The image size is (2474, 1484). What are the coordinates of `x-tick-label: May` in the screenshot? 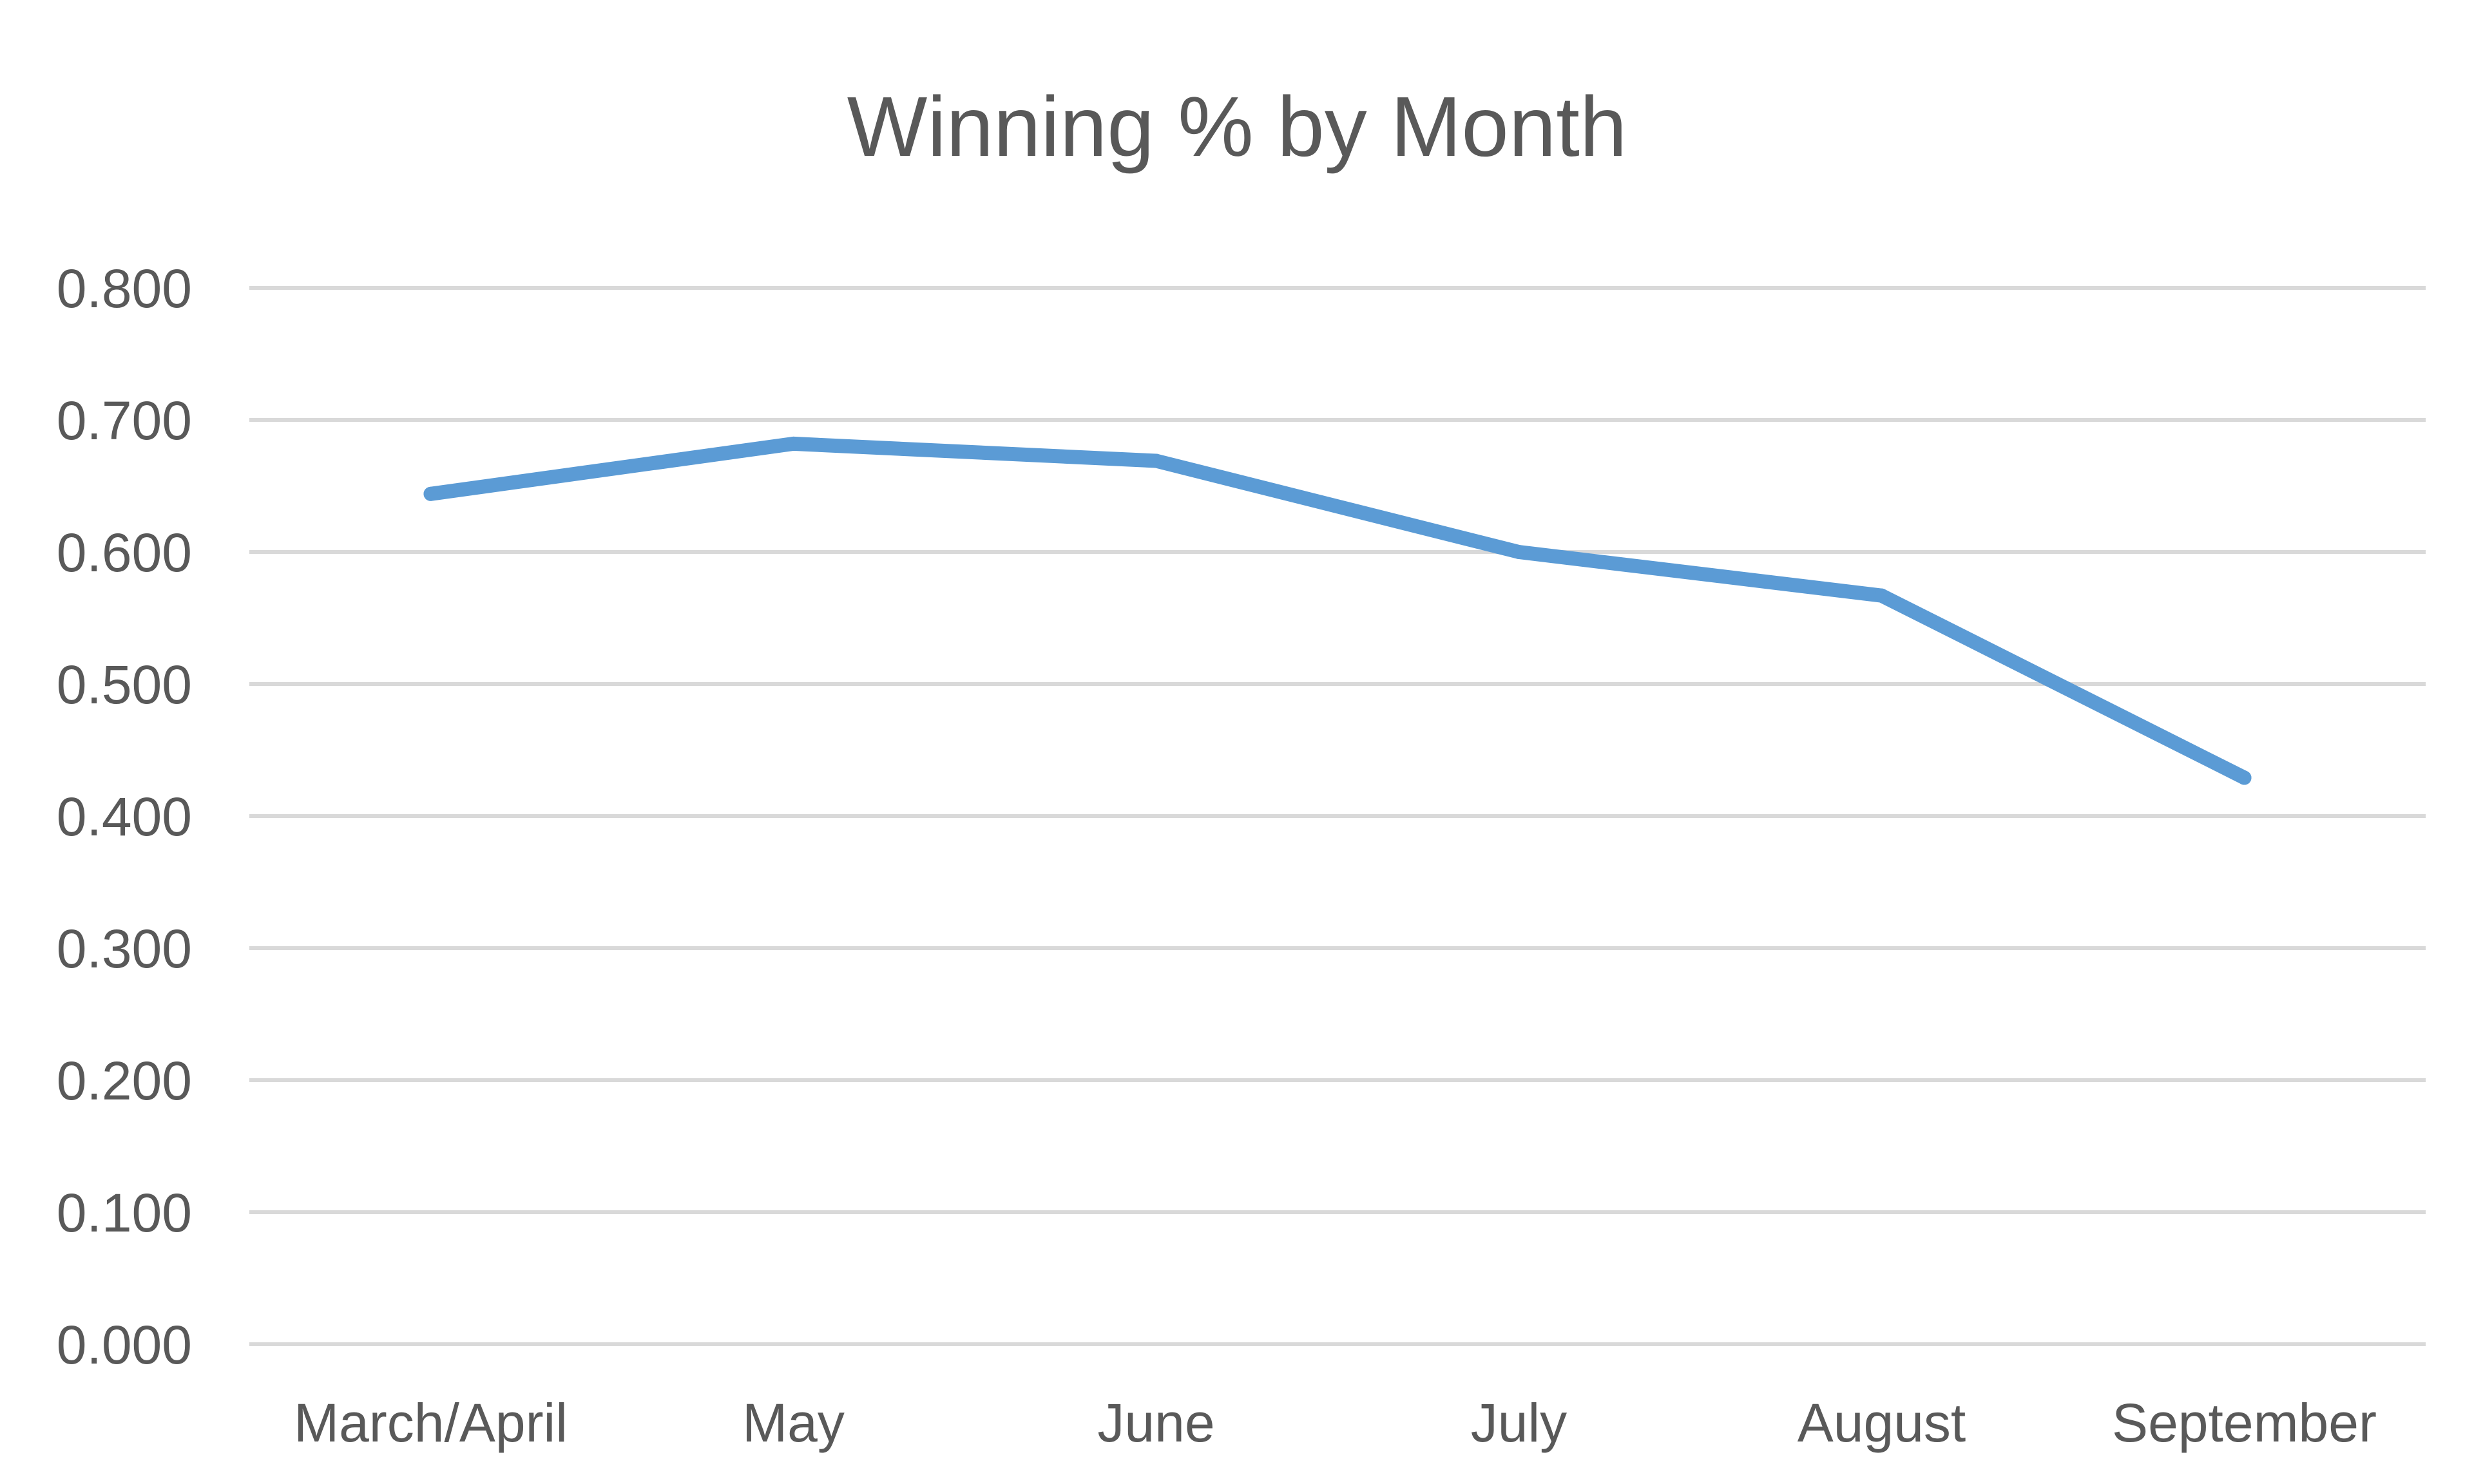 It's located at (793, 1423).